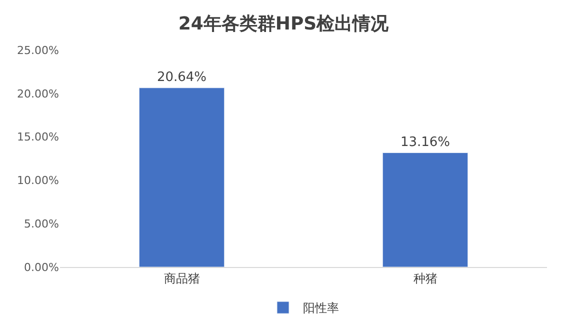  Describe the element at coordinates (181, 77) in the screenshot. I see `data-label: 20.64%` at that location.